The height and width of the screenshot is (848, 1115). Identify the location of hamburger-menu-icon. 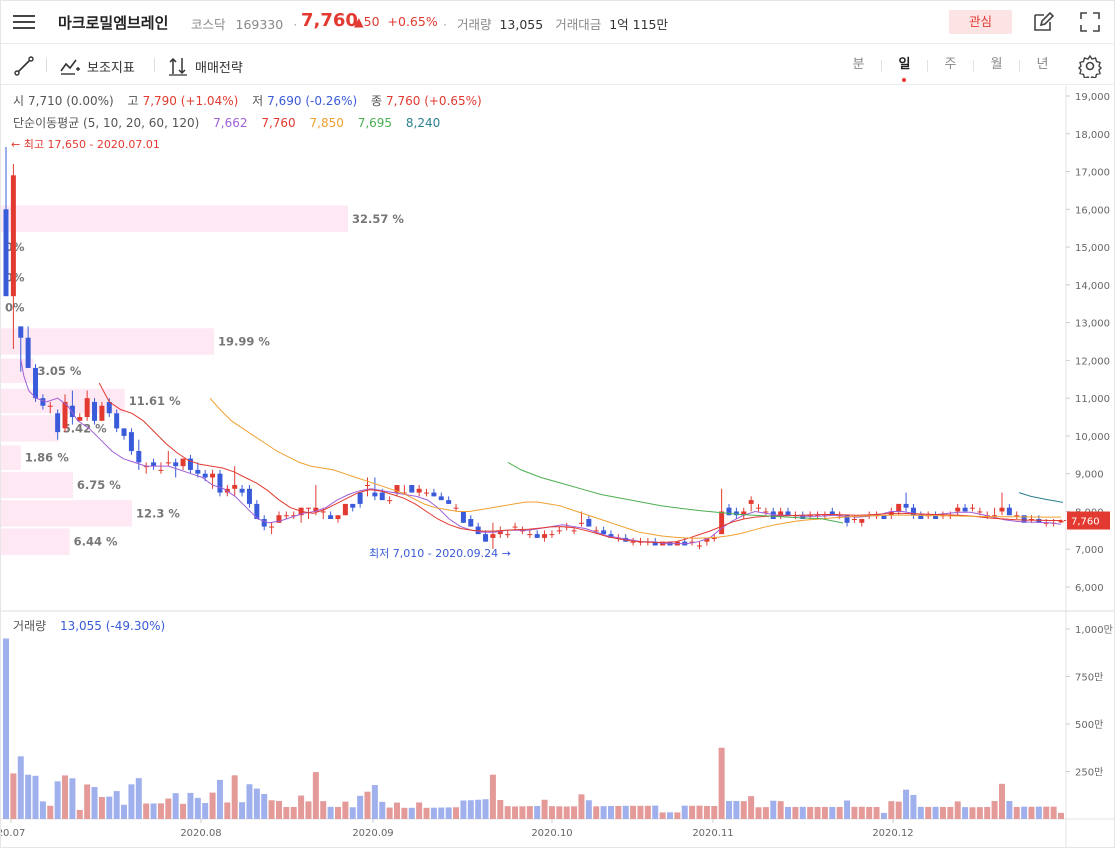
(24, 22).